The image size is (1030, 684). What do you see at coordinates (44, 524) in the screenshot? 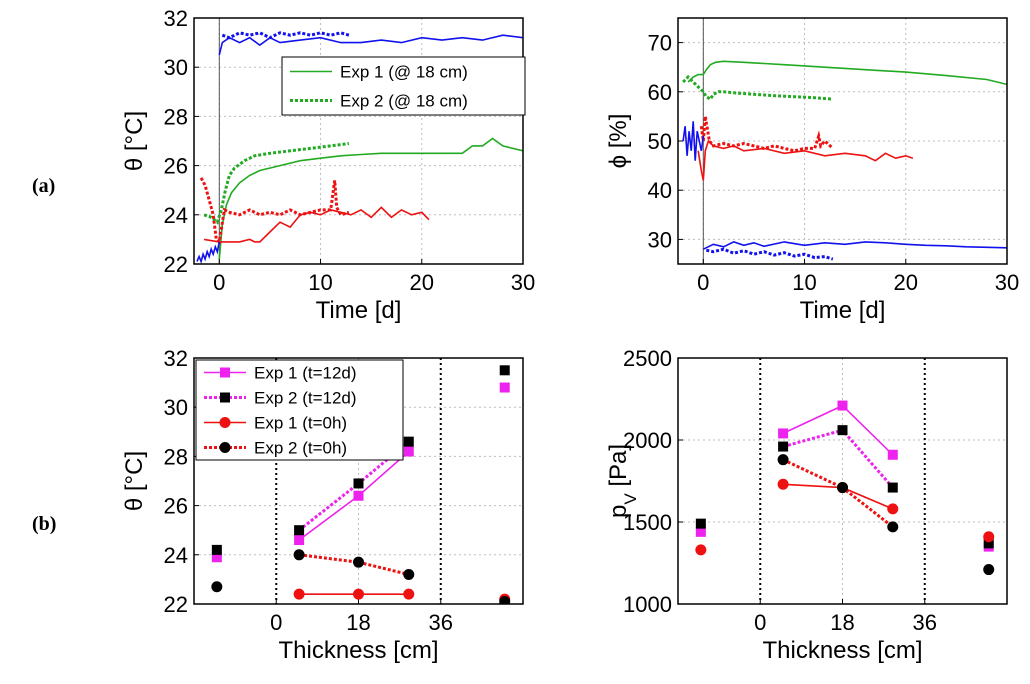
I see `row-label-b: (b)` at bounding box center [44, 524].